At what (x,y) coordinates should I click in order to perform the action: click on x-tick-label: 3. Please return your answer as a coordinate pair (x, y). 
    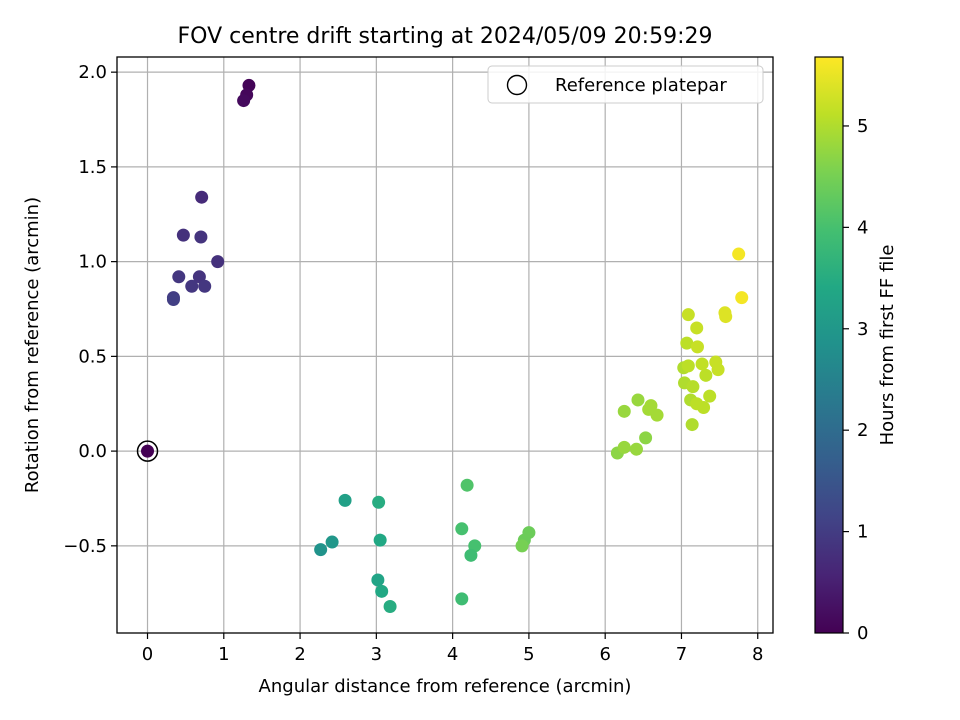
    Looking at the image, I should click on (376, 654).